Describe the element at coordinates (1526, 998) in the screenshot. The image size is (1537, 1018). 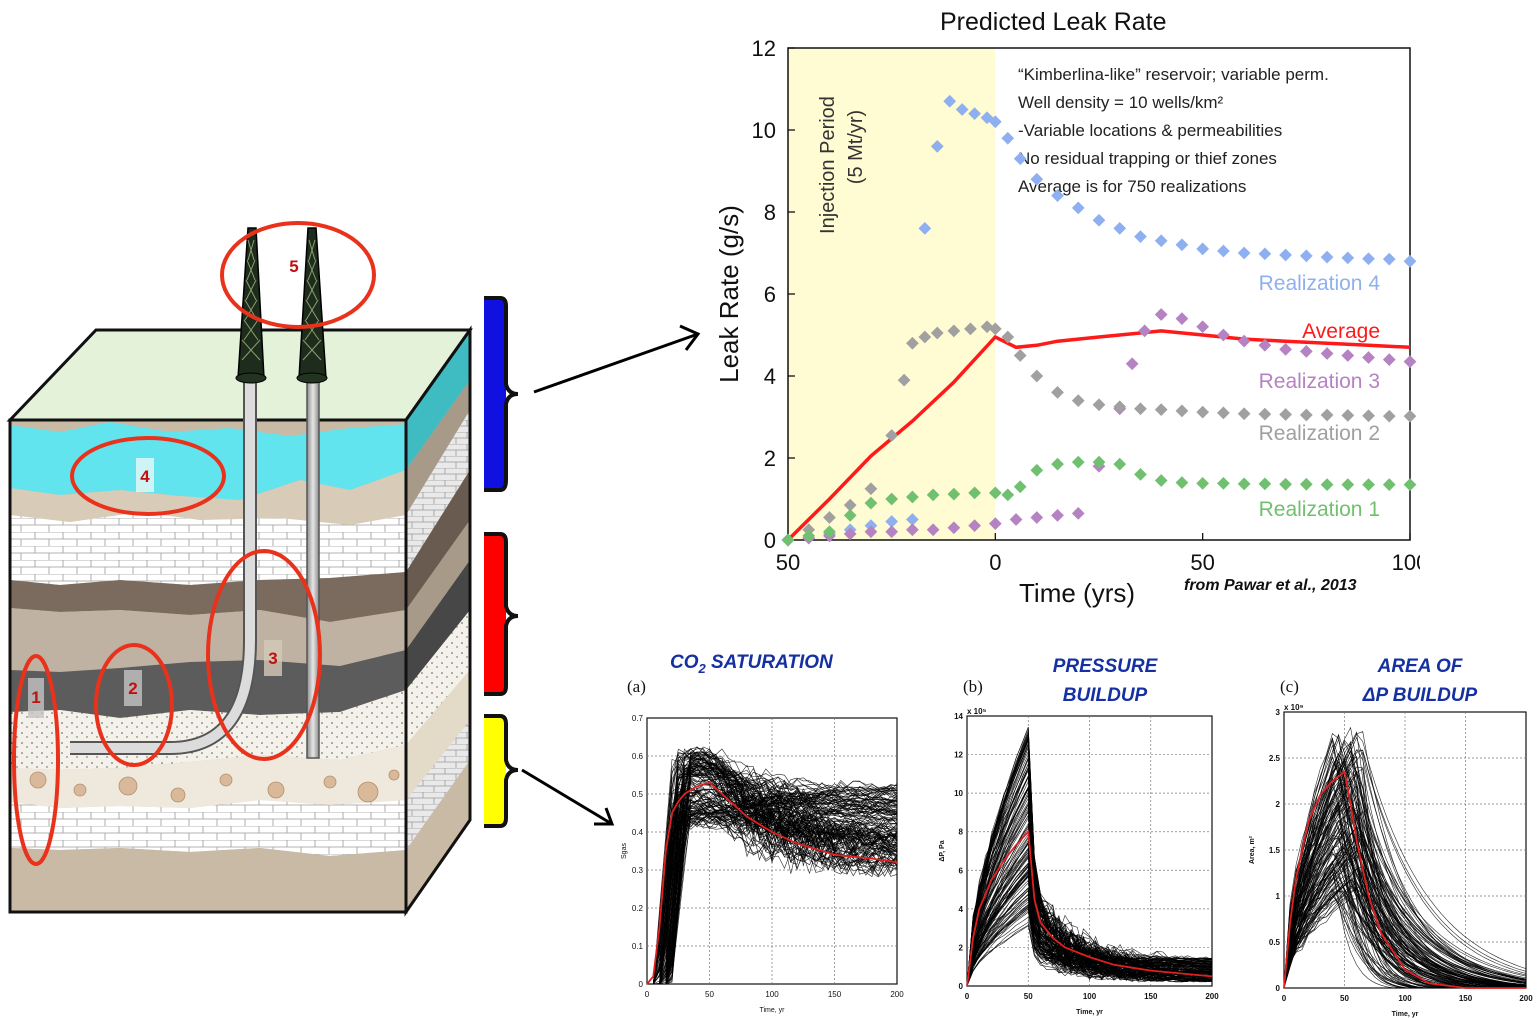
I see `x-tick-label: 200` at that location.